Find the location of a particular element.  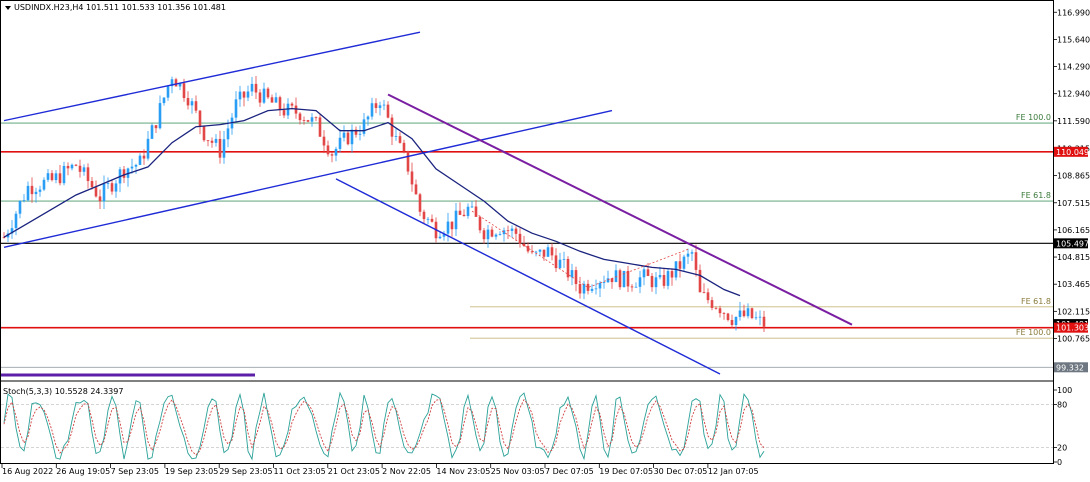

x-tick-label: 2 Nov 22:05 is located at coordinates (406, 471).